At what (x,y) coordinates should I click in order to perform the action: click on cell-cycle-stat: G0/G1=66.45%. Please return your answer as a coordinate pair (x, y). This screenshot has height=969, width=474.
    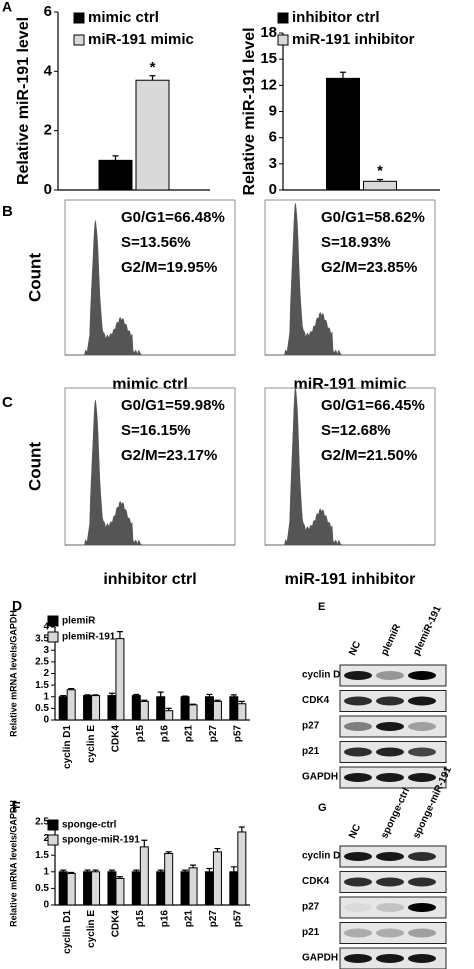
    Looking at the image, I should click on (373, 405).